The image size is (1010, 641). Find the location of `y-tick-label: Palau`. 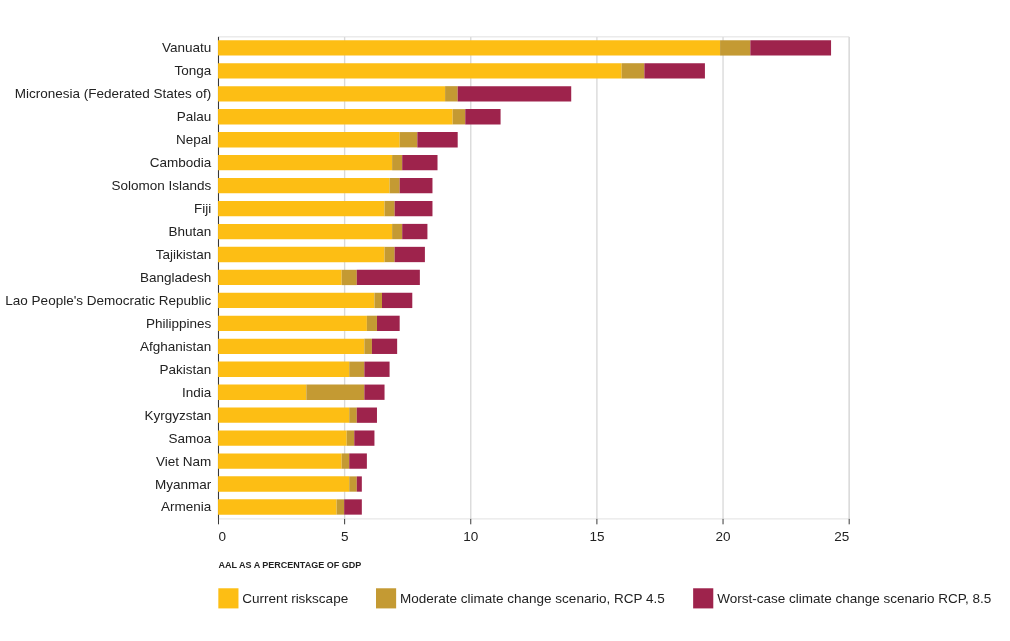

y-tick-label: Palau is located at coordinates (194, 117).